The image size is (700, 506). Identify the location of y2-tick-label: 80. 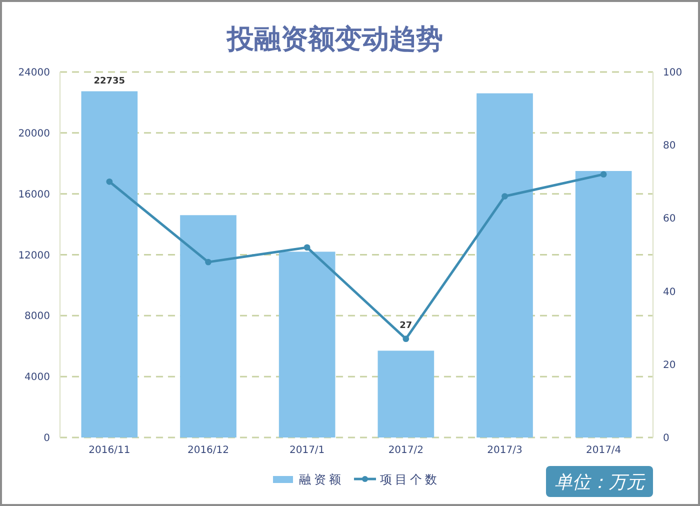
(669, 146).